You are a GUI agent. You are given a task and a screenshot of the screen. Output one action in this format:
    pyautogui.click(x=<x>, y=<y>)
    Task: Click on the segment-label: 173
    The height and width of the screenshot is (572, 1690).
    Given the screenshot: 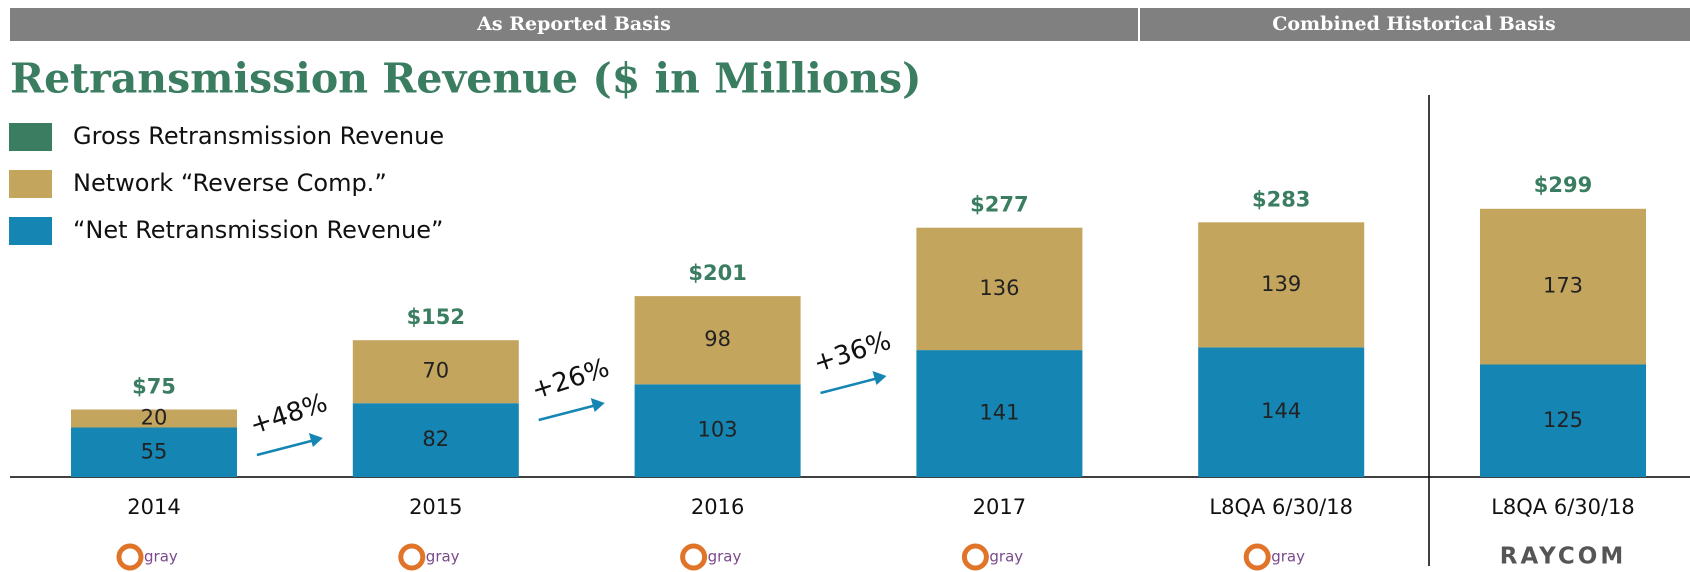 What is the action you would take?
    pyautogui.click(x=1563, y=286)
    